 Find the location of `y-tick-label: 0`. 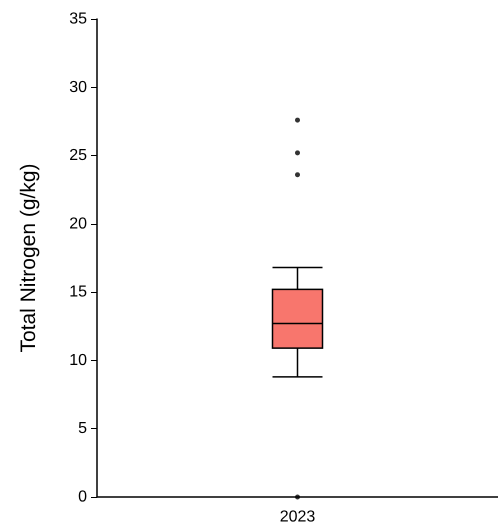

y-tick-label: 0 is located at coordinates (83, 497).